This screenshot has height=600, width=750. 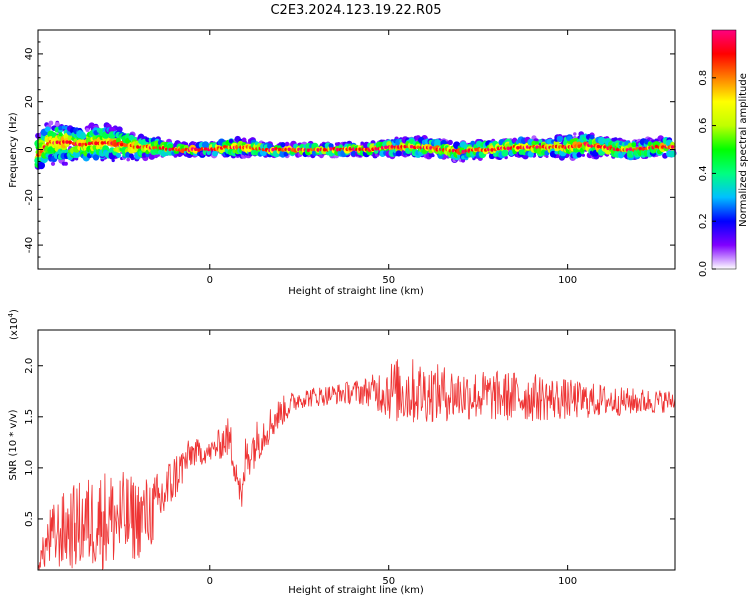 I want to click on colorbar-tick-label: 0.6, so click(x=703, y=126).